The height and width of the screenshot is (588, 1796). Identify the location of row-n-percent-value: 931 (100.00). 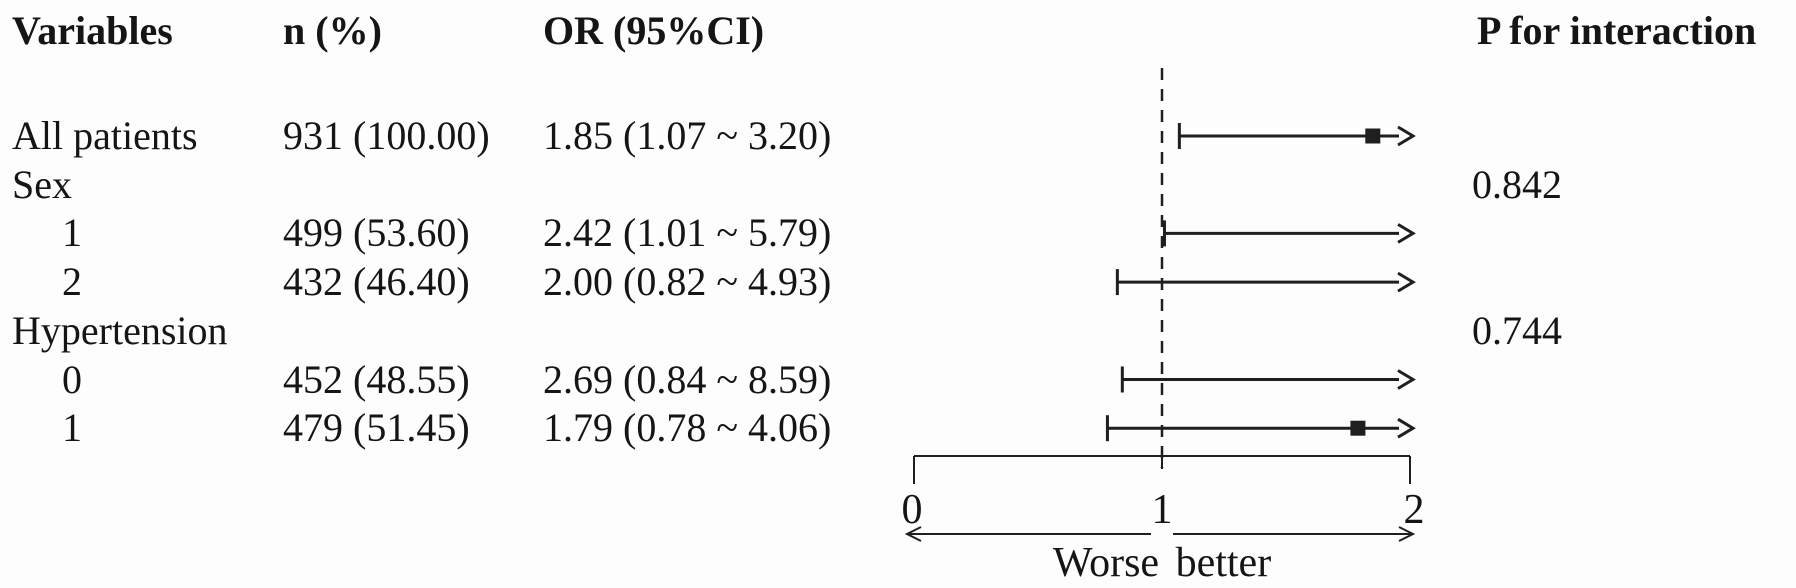
(386, 135).